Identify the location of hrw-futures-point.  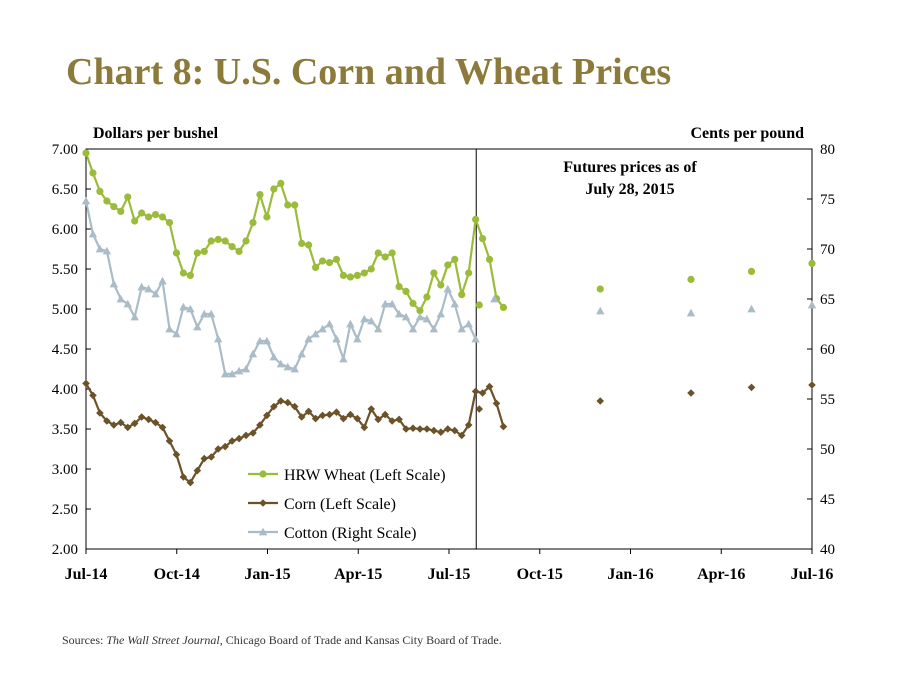
(479, 305).